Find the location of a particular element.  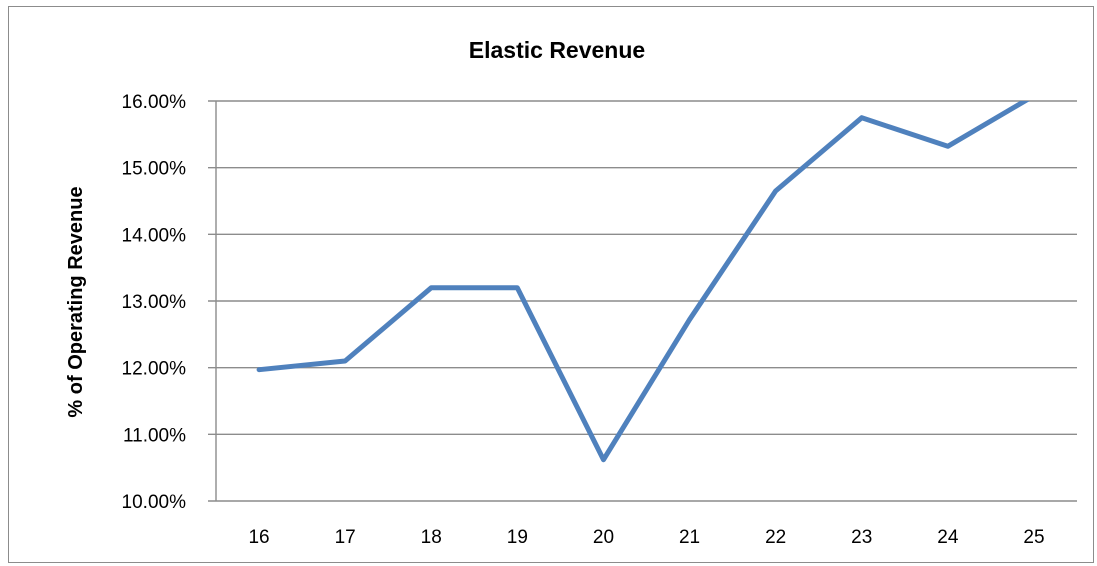

x-tick-label: 23 is located at coordinates (861, 537).